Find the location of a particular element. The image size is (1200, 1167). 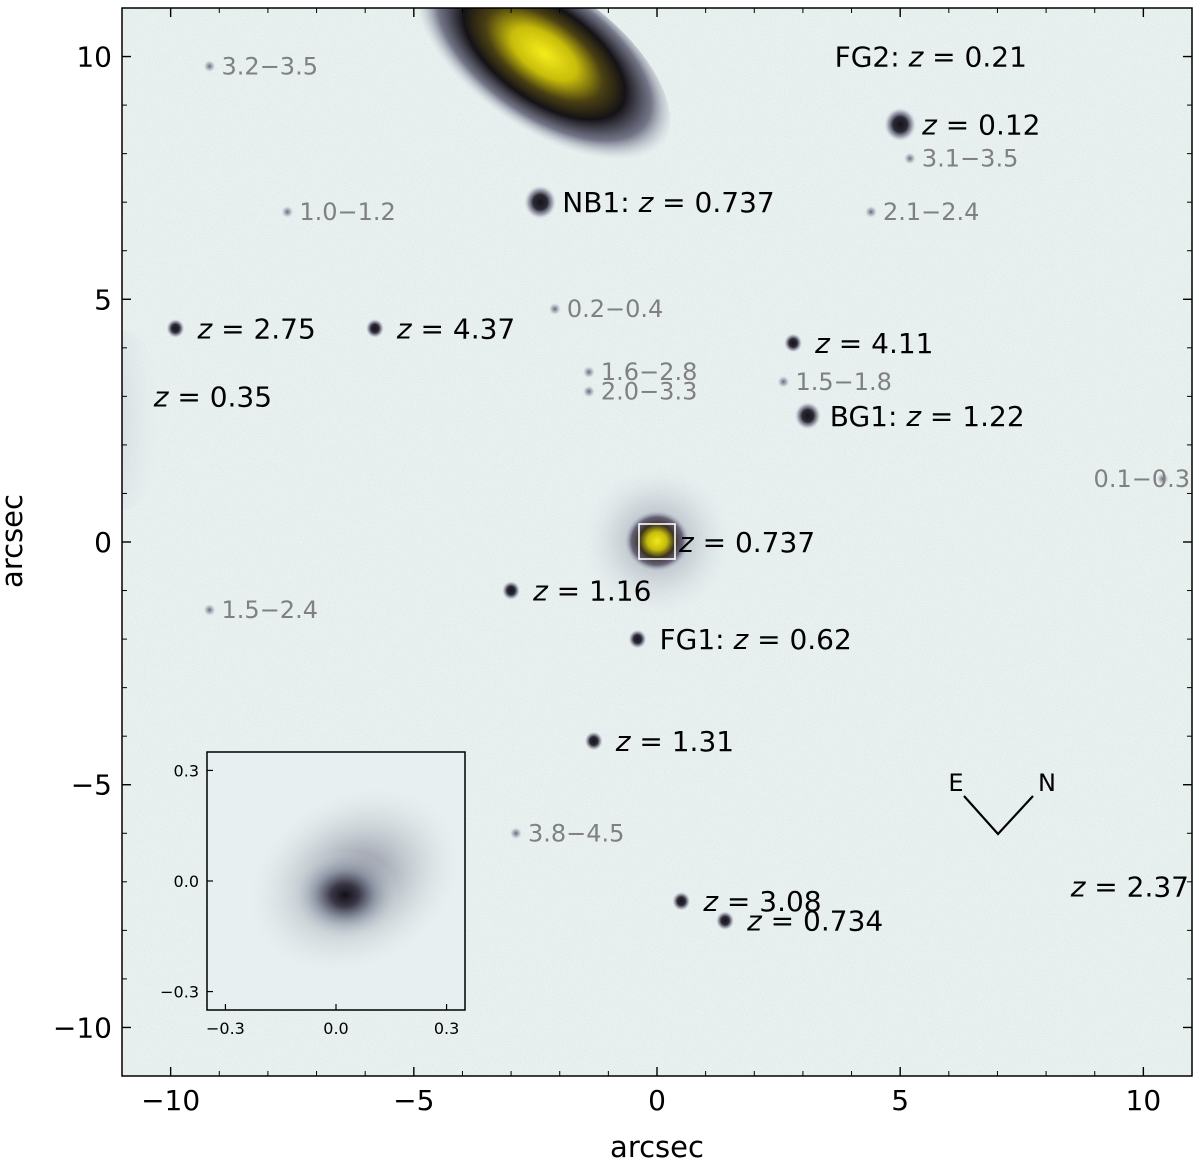

compass-arrows is located at coordinates (998, 815).